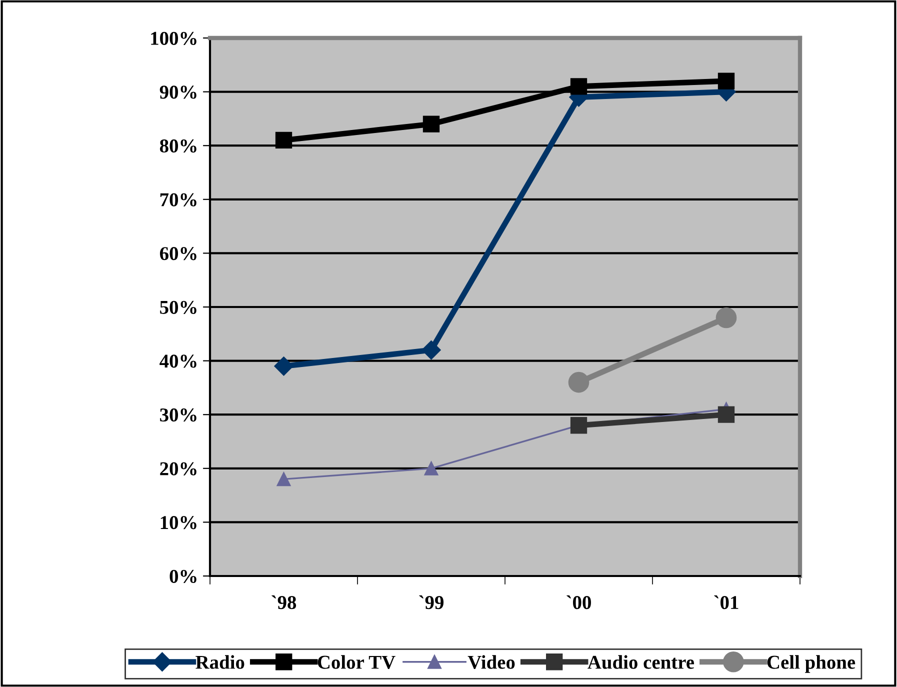  I want to click on x-tick-label: `99, so click(431, 602).